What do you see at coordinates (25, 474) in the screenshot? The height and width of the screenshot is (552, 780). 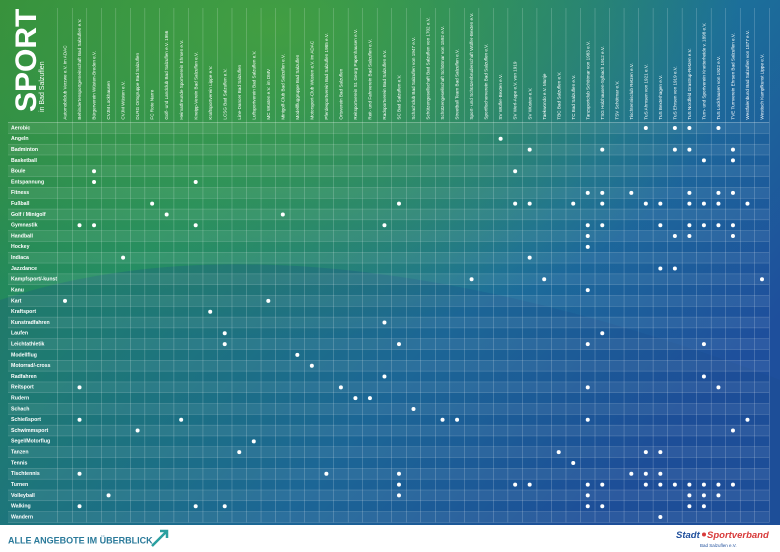 I see `row-label: Tischtennis` at bounding box center [25, 474].